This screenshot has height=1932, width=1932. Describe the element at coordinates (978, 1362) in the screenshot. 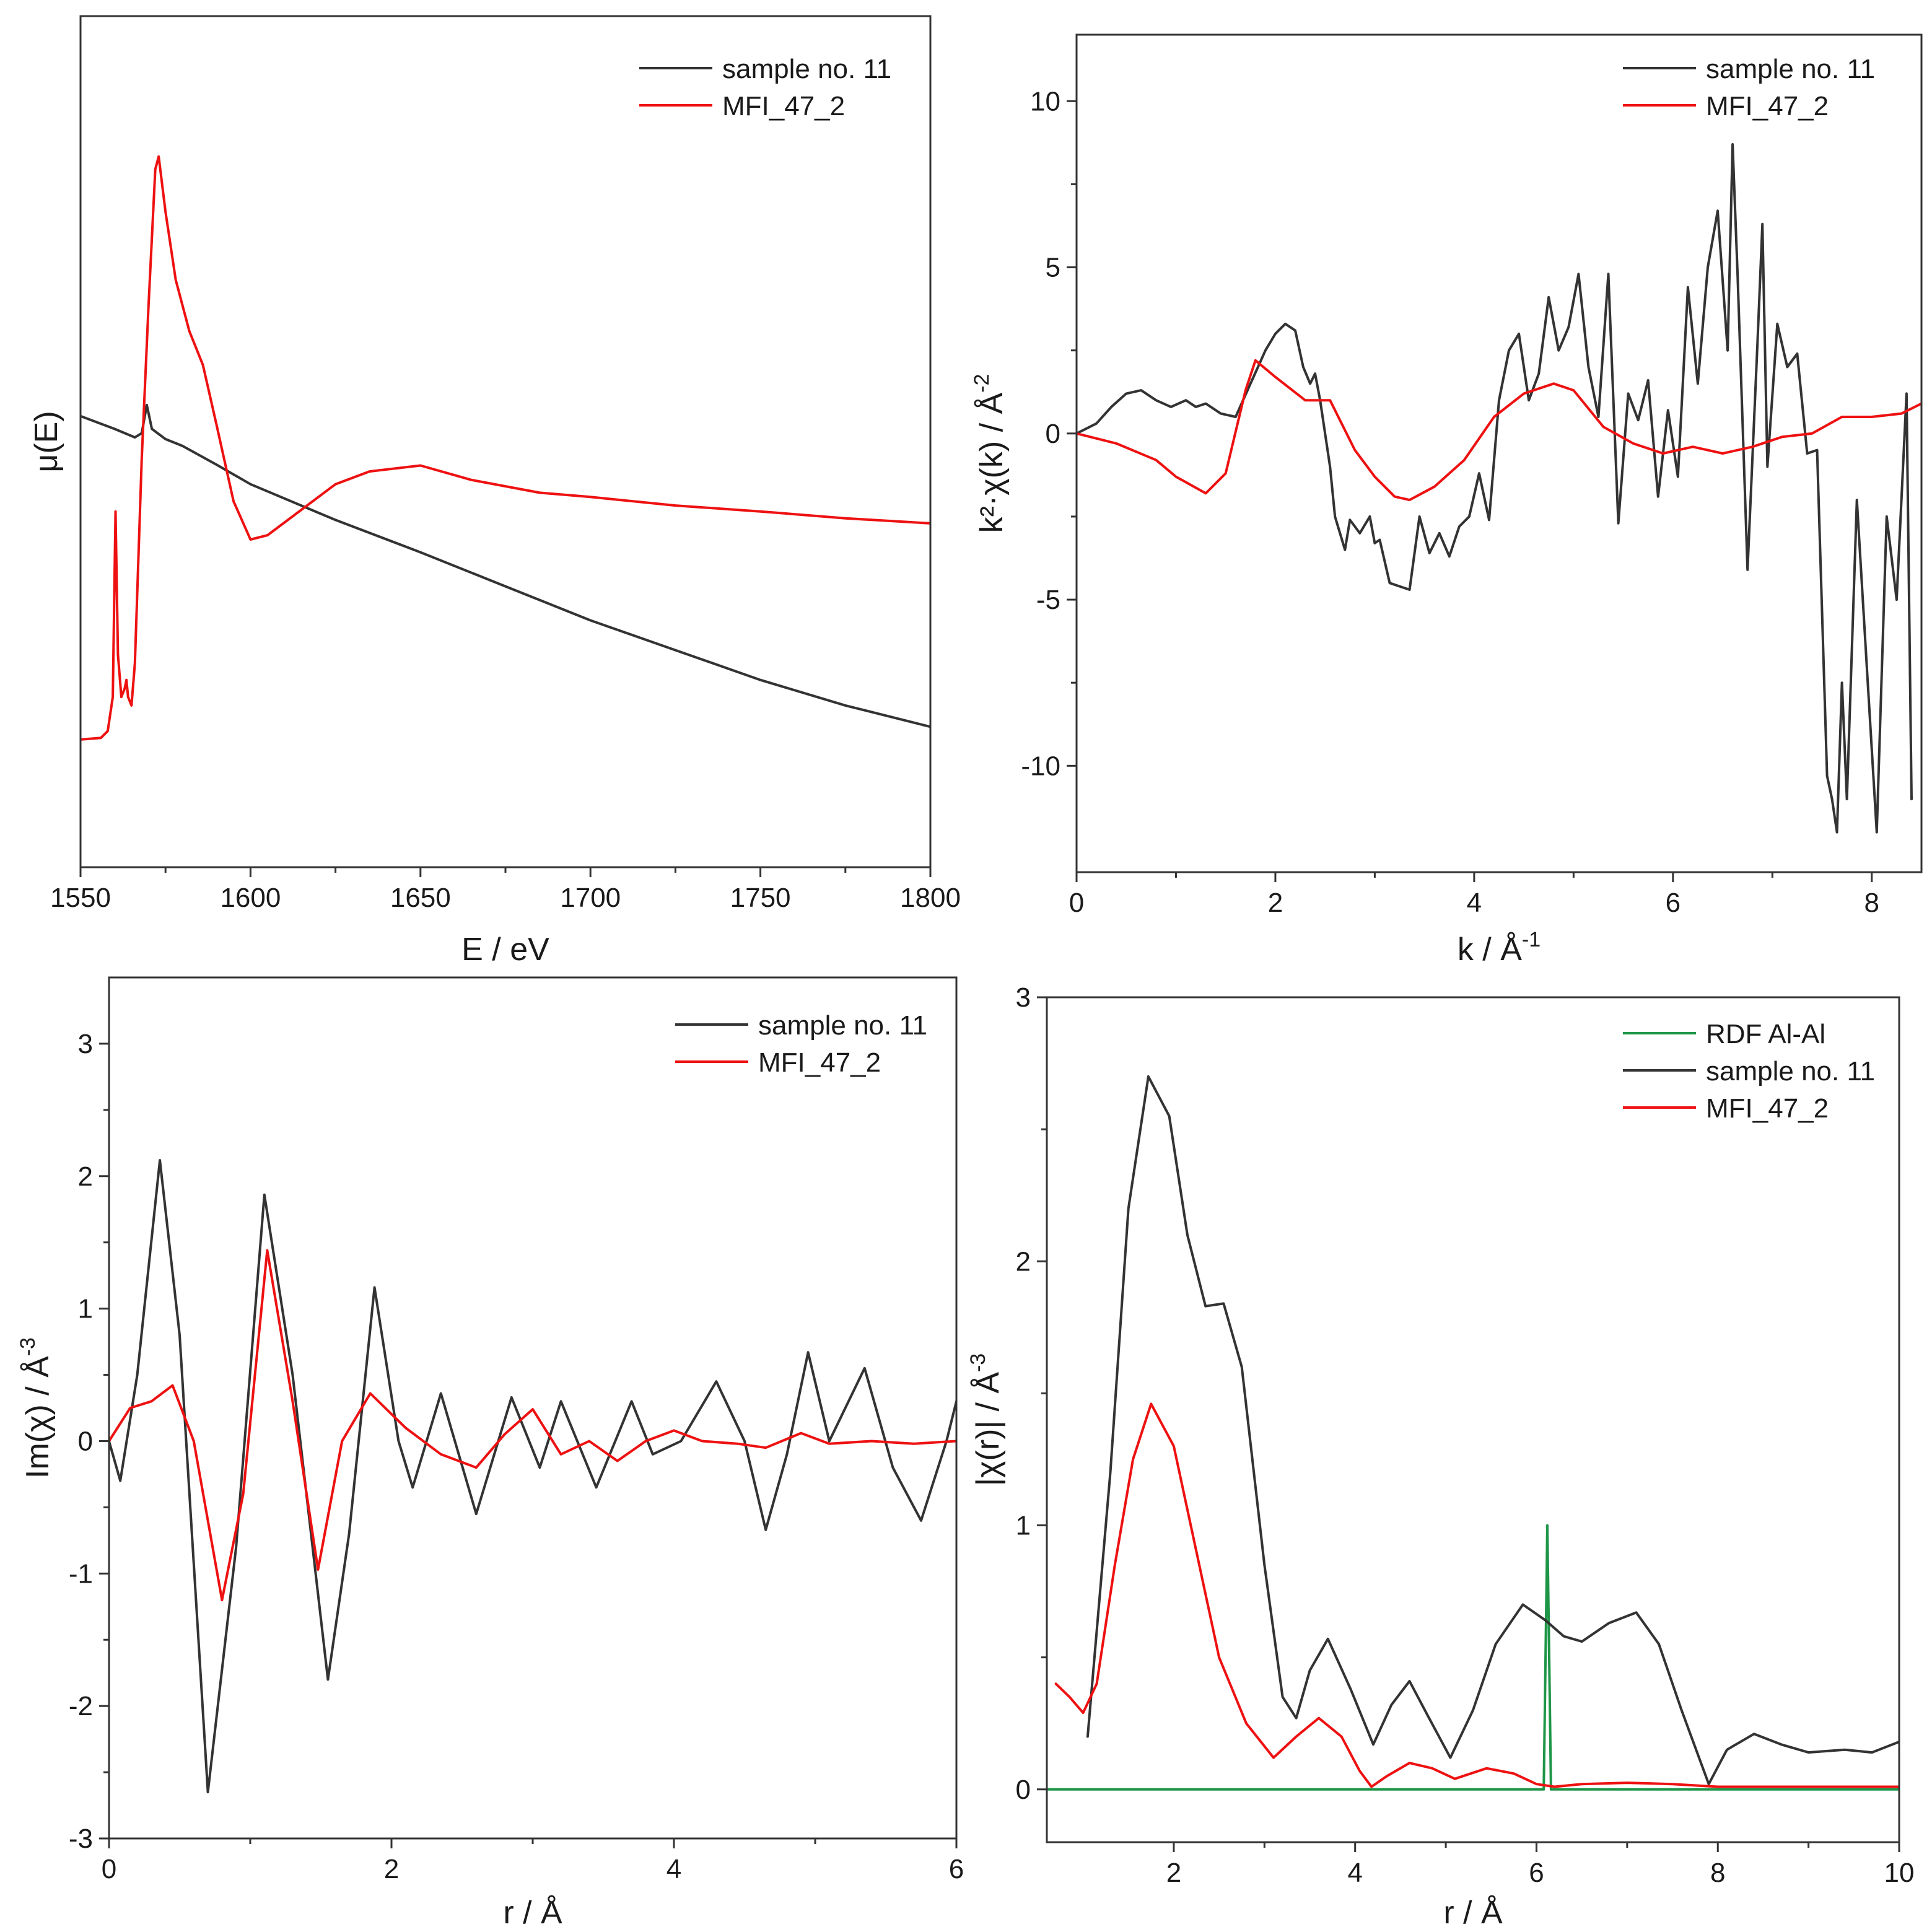

I see `abs-chi-y-label-sup: -3` at that location.